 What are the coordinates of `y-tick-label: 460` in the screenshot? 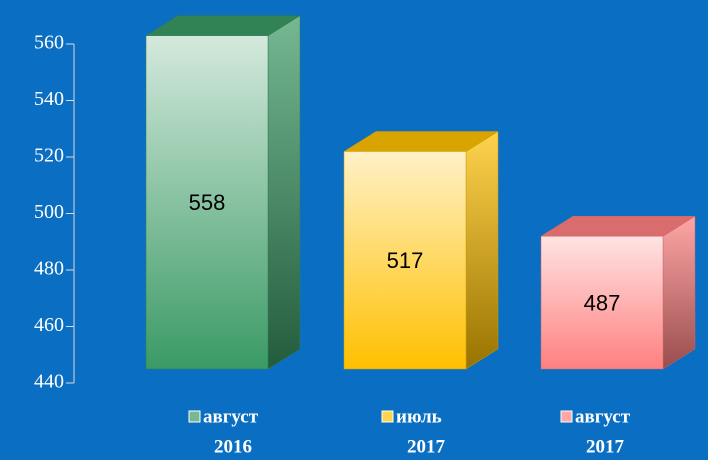 It's located at (49, 325).